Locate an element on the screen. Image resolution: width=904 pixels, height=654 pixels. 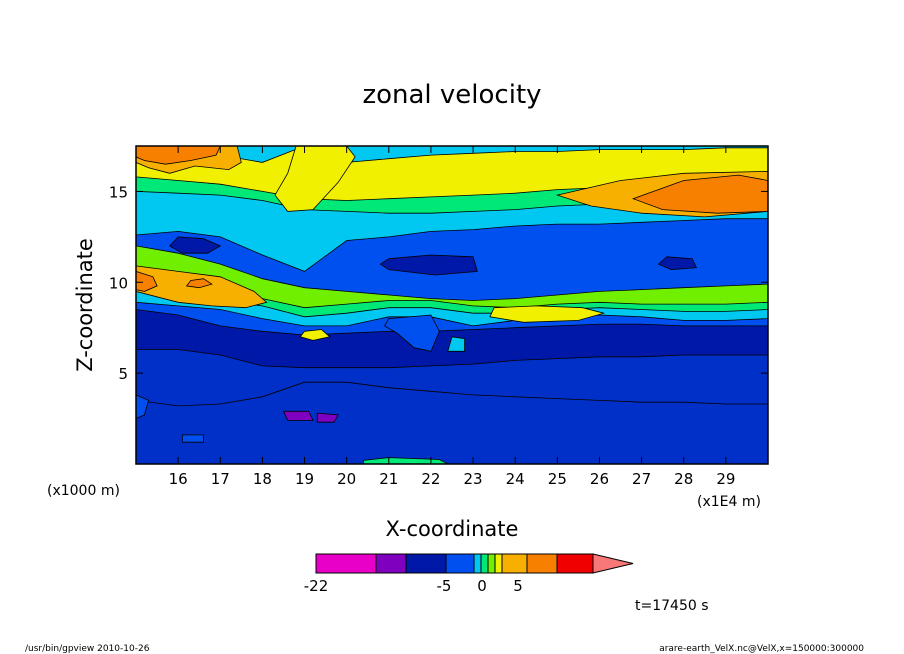
x-tick-label: 29 is located at coordinates (725, 479).